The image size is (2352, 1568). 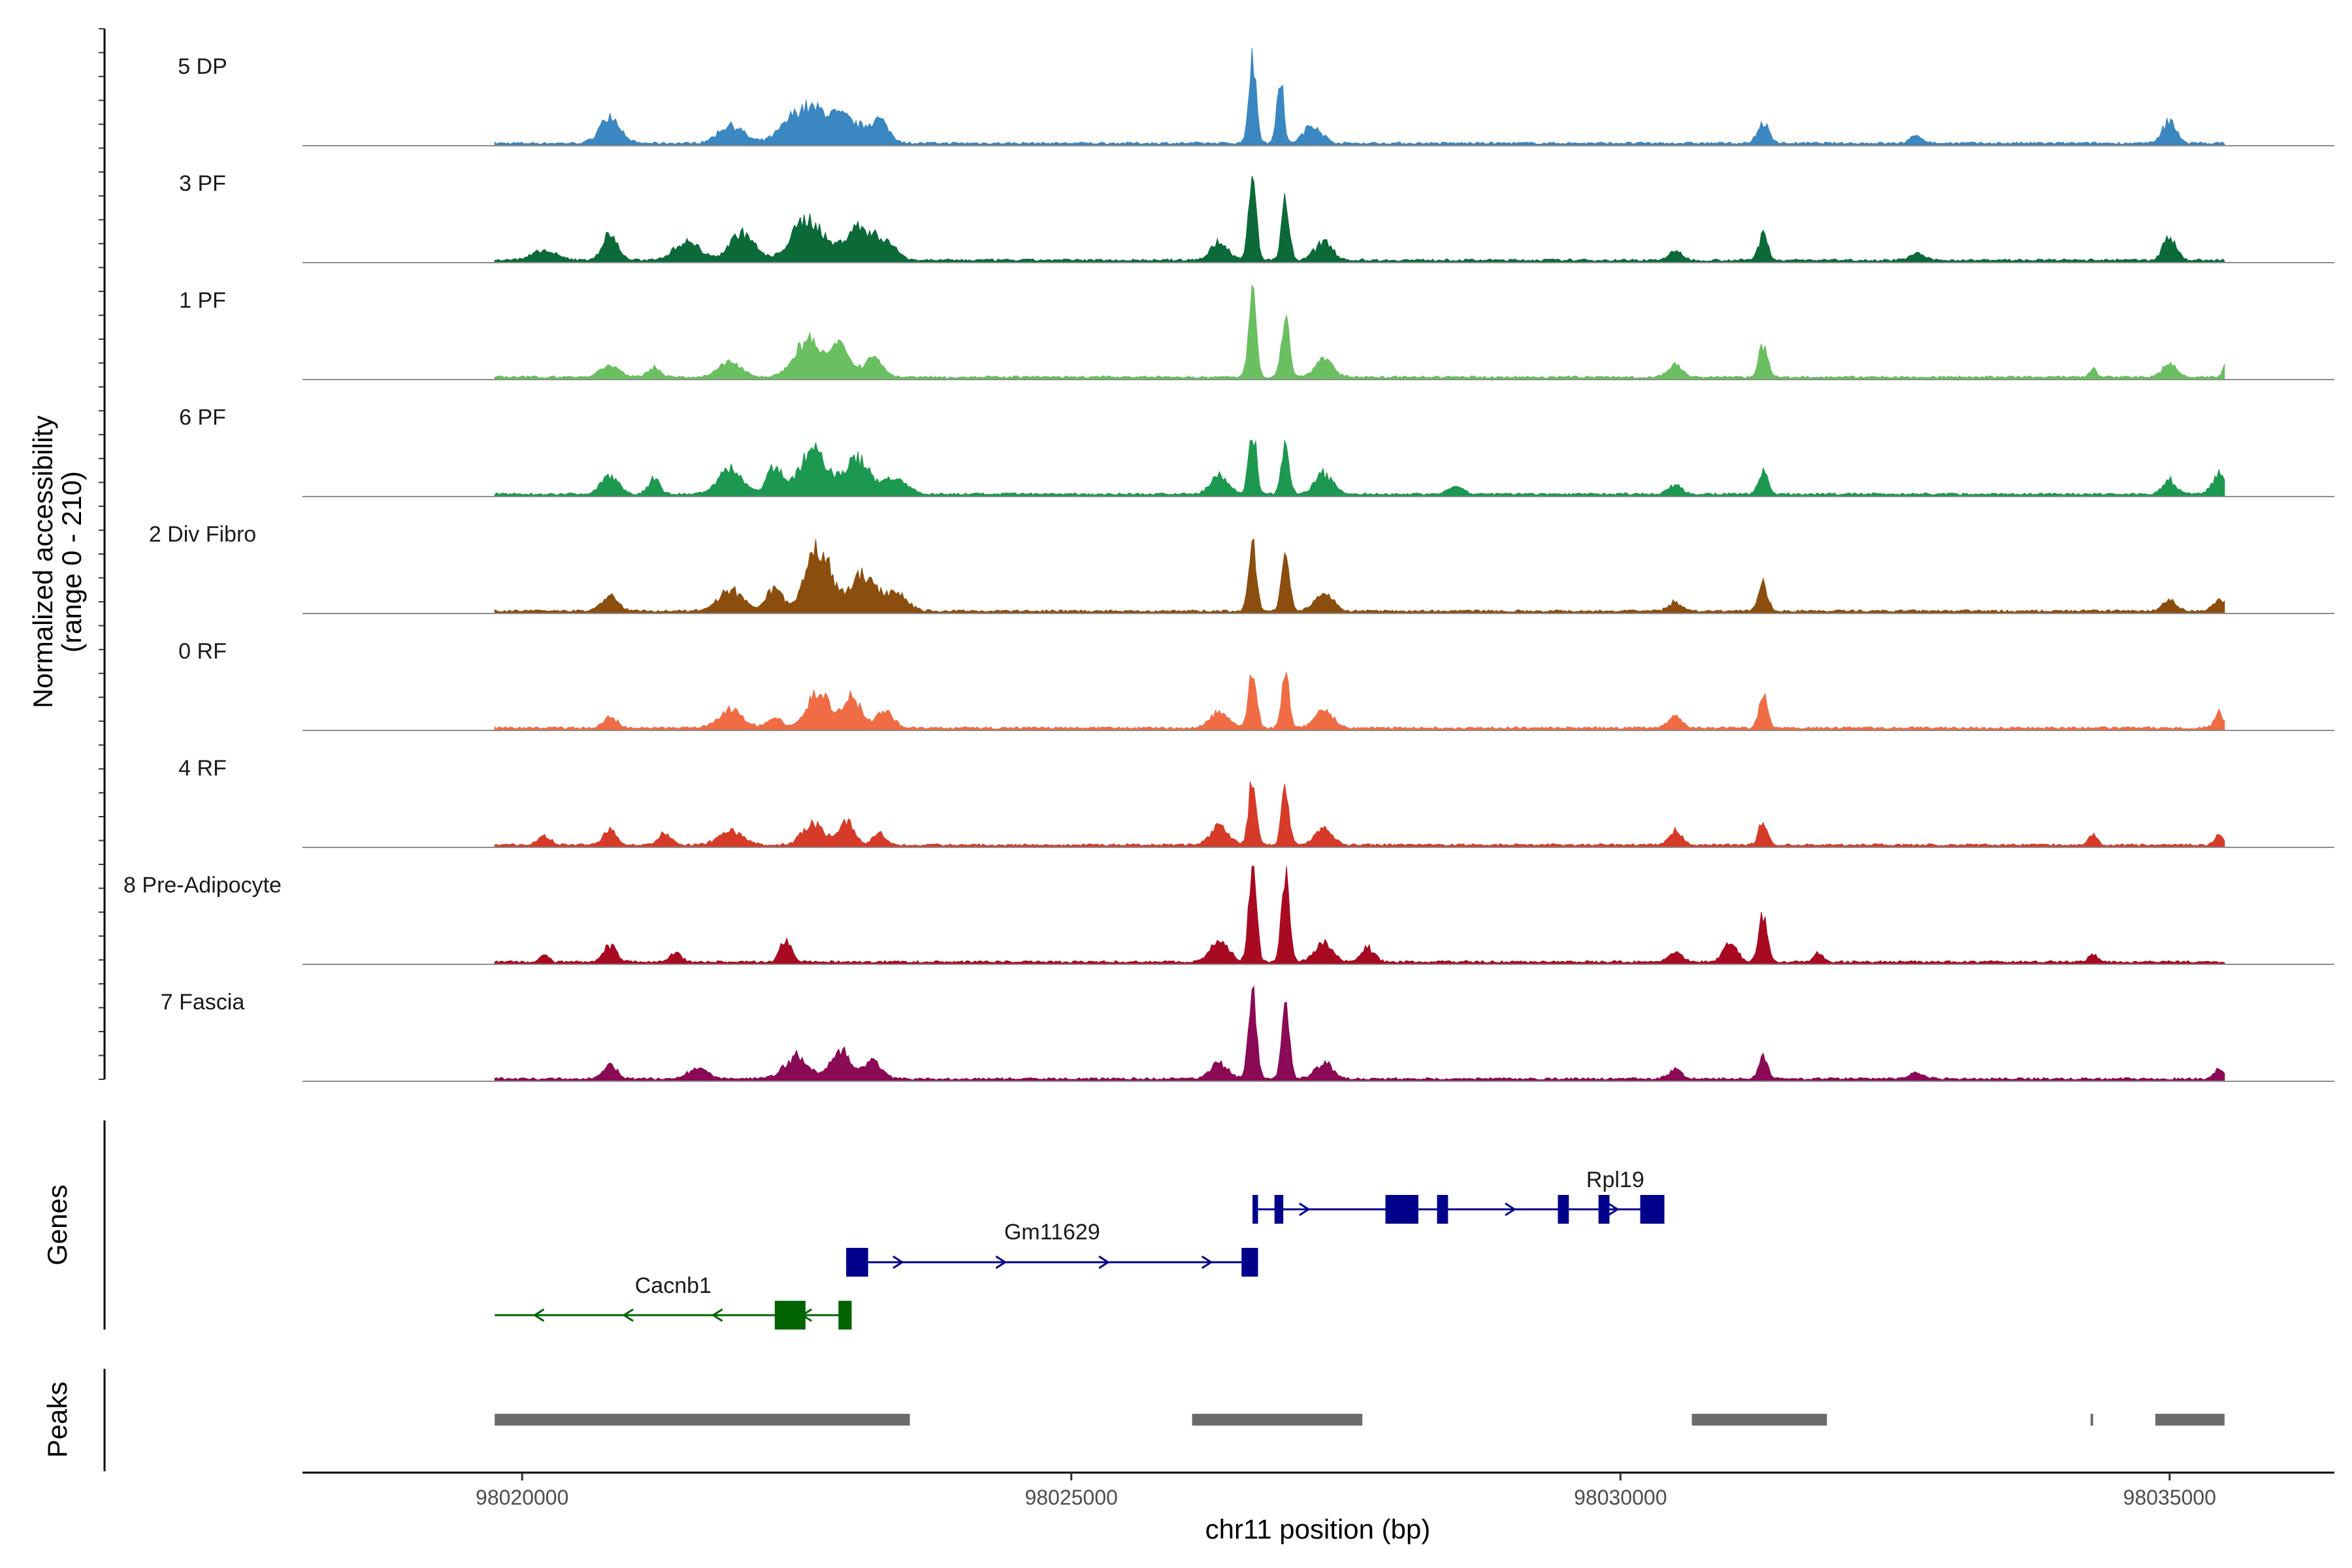 I want to click on track-3: 1 PF, so click(x=1256, y=332).